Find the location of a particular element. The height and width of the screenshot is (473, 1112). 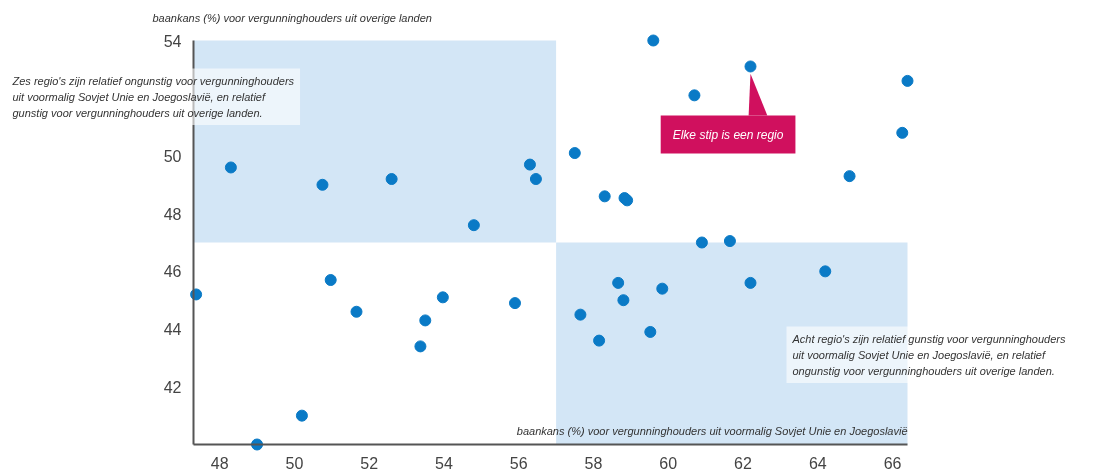

y-axis-title: baankans (%) voor vergunninghouders uit overige landen is located at coordinates (292, 17).